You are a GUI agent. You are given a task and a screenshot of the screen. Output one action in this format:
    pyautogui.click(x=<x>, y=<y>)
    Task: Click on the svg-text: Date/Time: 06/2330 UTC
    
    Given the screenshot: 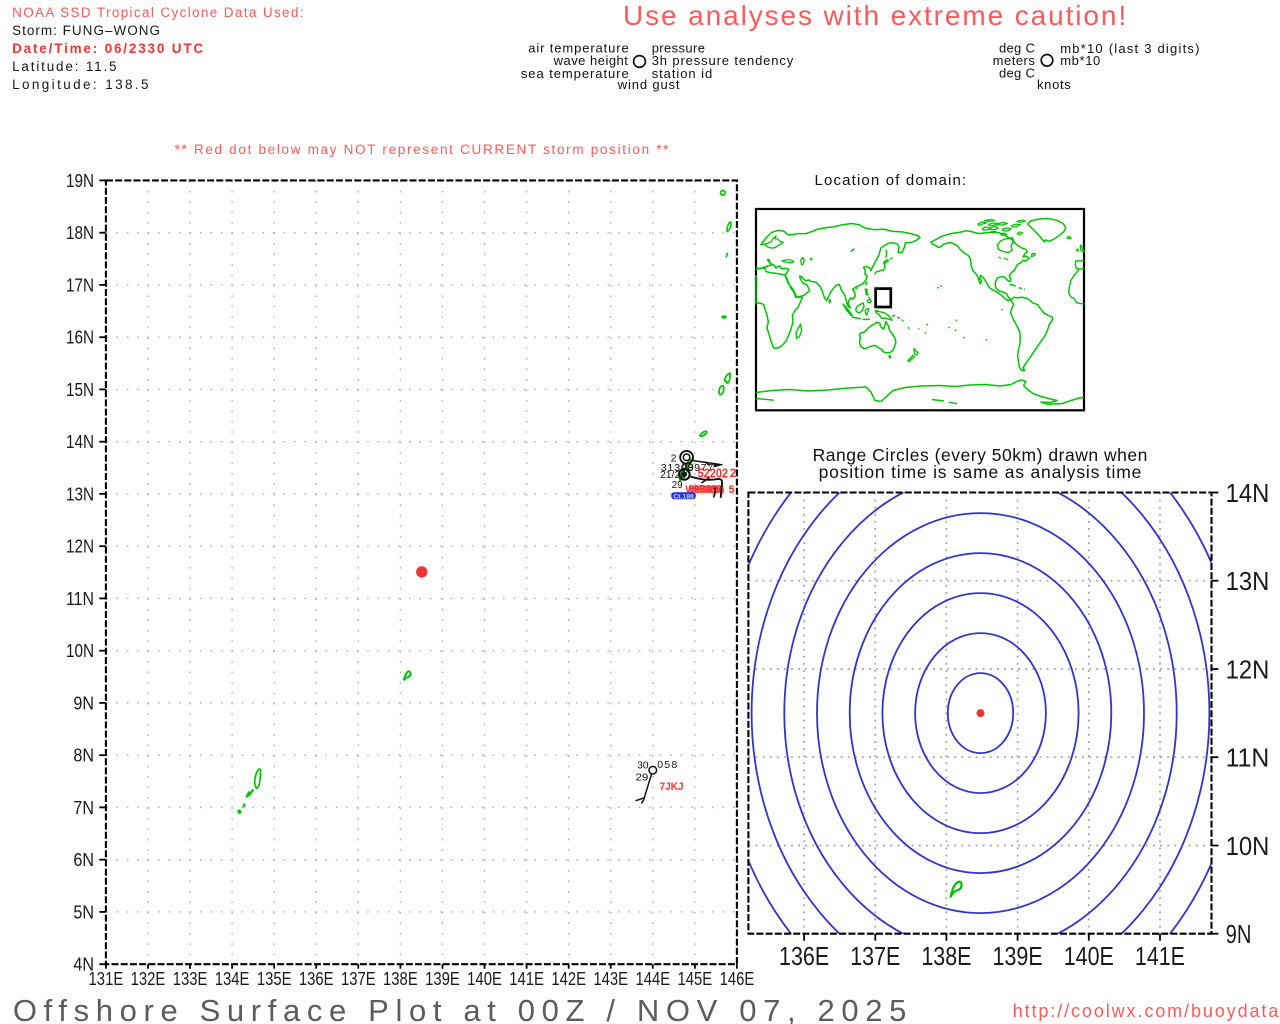 What is the action you would take?
    pyautogui.click(x=108, y=48)
    